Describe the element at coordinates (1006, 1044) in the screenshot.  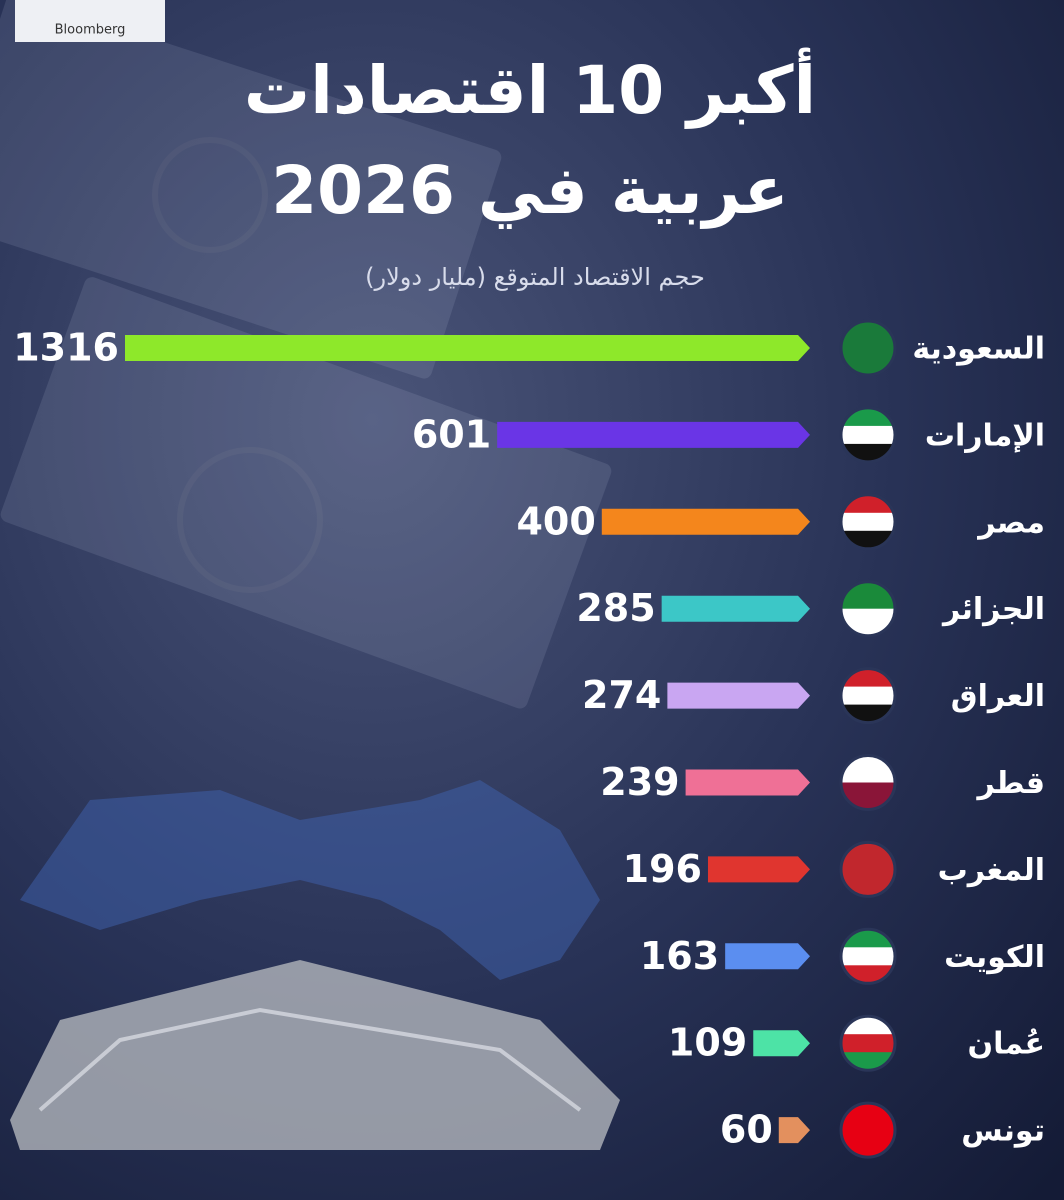
I see `country-label: عُمان` at that location.